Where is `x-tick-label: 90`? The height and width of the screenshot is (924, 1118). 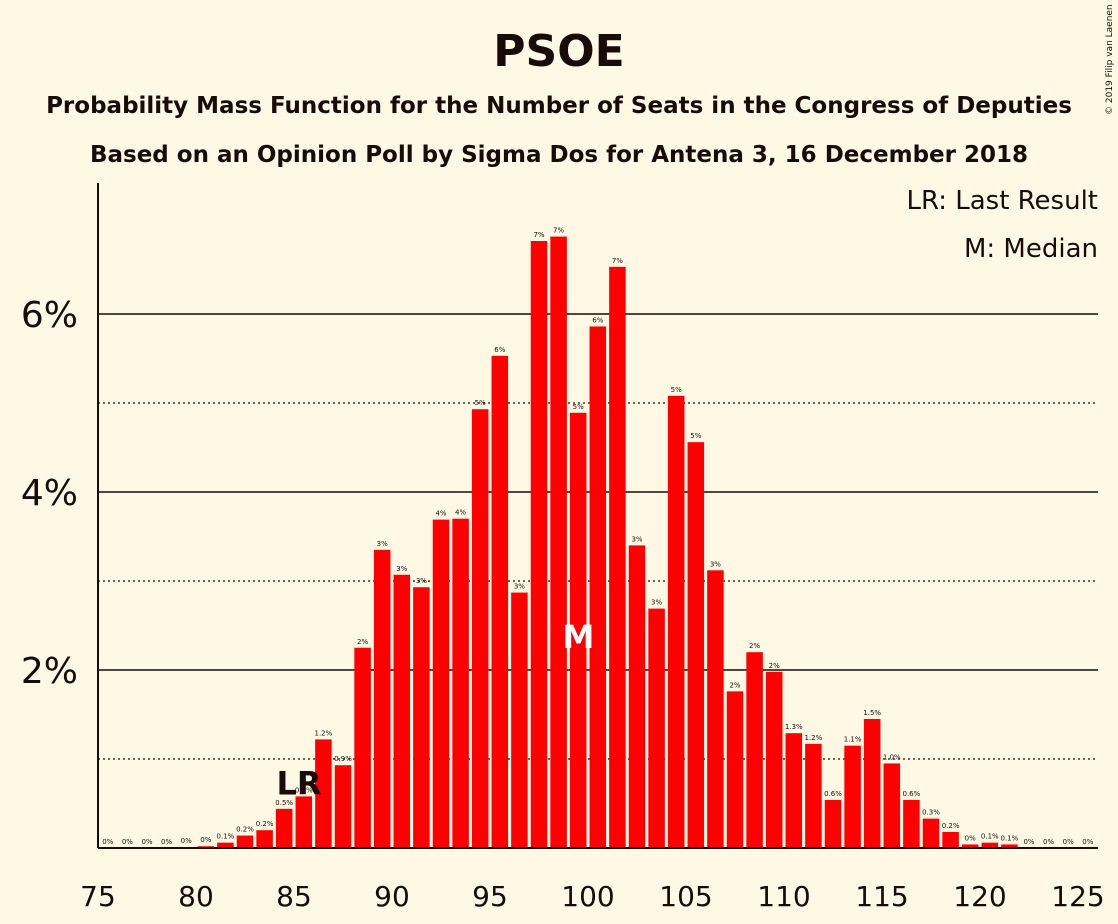 x-tick-label: 90 is located at coordinates (392, 896).